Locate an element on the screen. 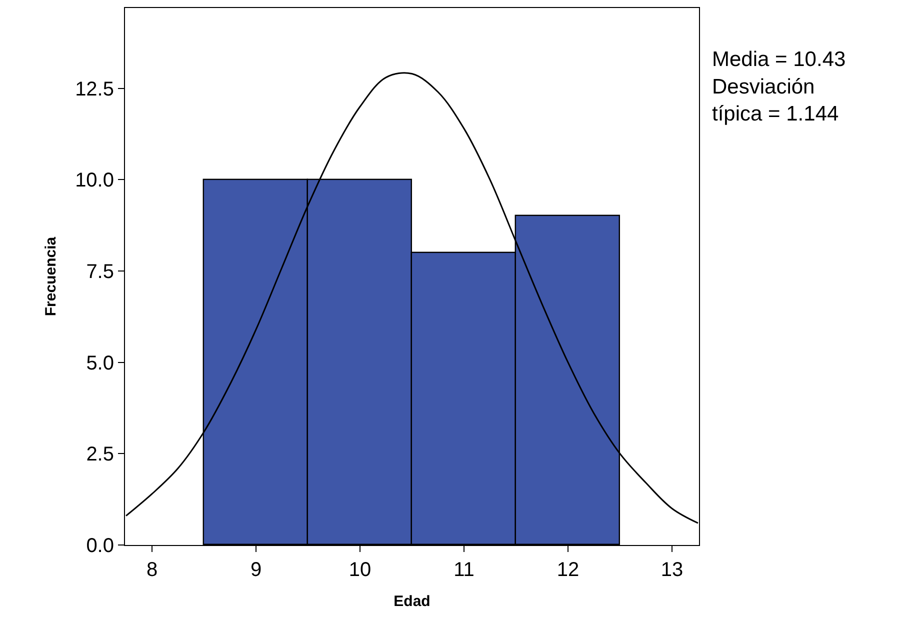 Image resolution: width=901 pixels, height=634 pixels. x-tick-label: 8 is located at coordinates (152, 570).